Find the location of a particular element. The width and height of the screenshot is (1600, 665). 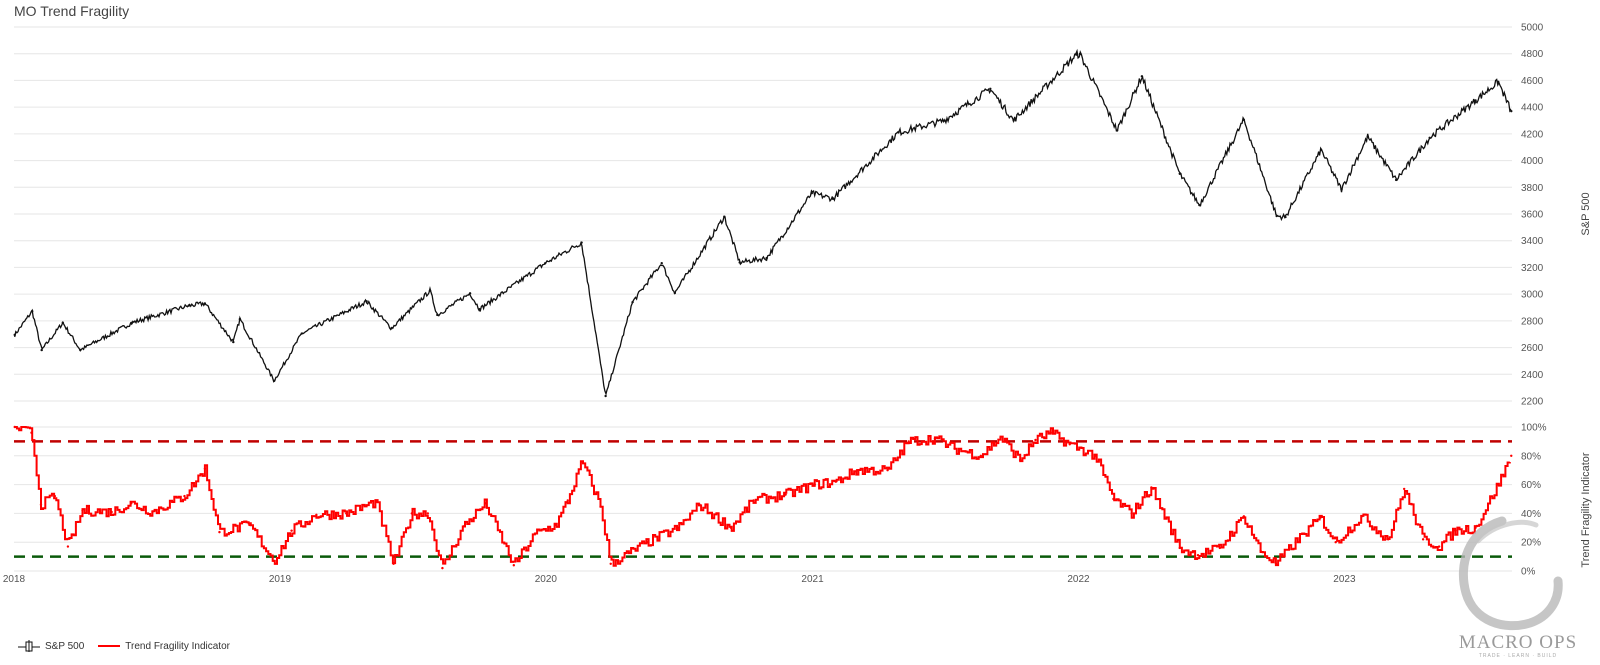

tfi-tick-label: 20% is located at coordinates (1531, 543).